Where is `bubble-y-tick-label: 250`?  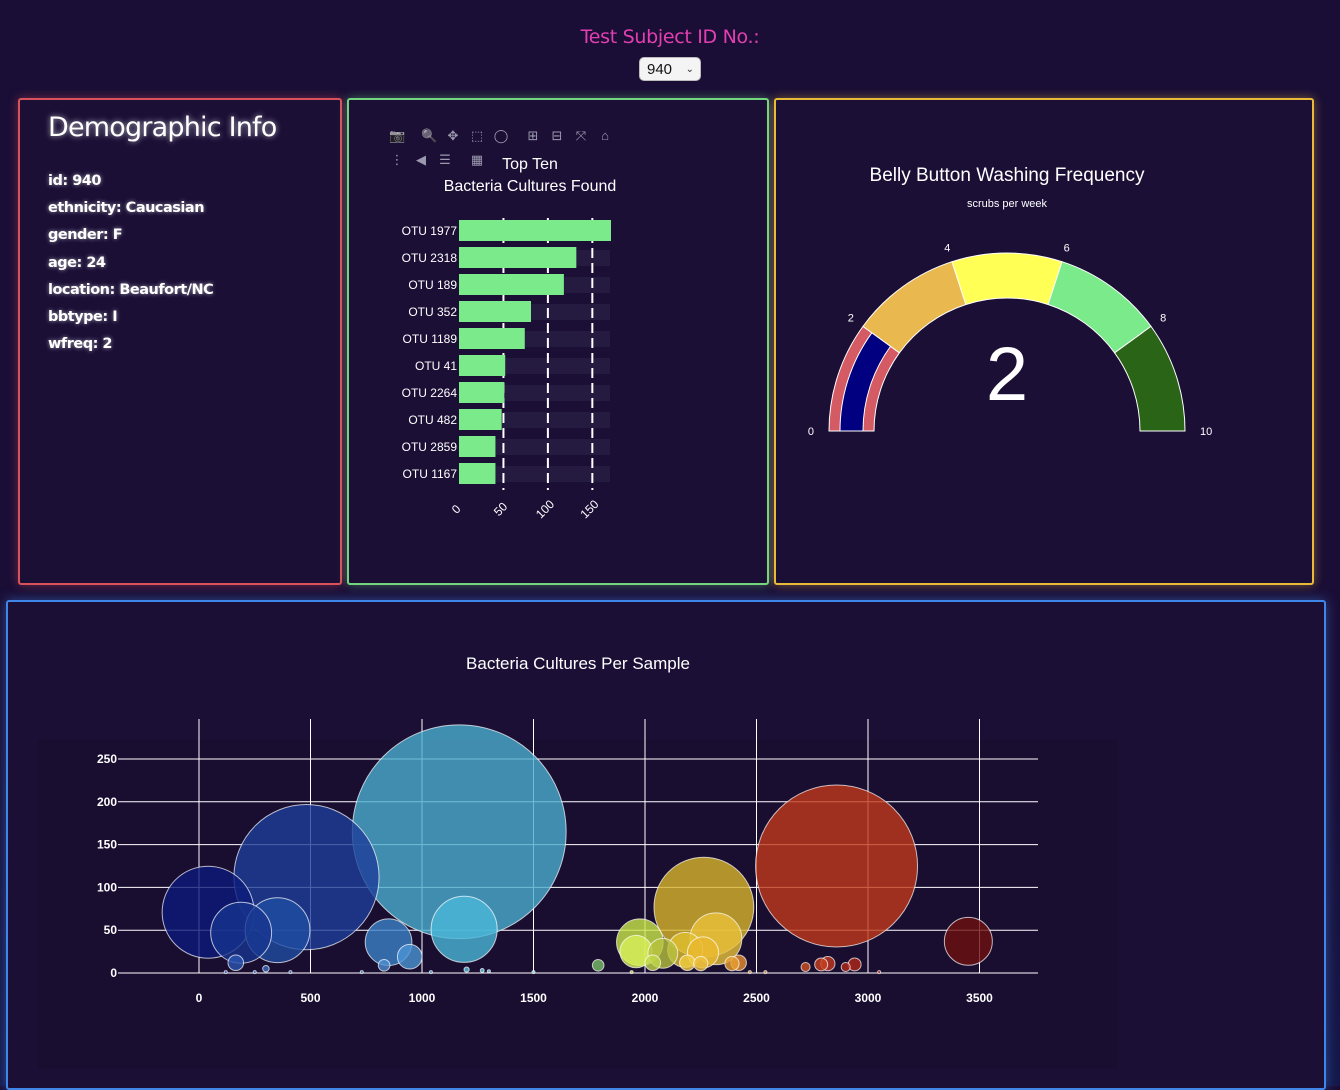
bubble-y-tick-label: 250 is located at coordinates (107, 759).